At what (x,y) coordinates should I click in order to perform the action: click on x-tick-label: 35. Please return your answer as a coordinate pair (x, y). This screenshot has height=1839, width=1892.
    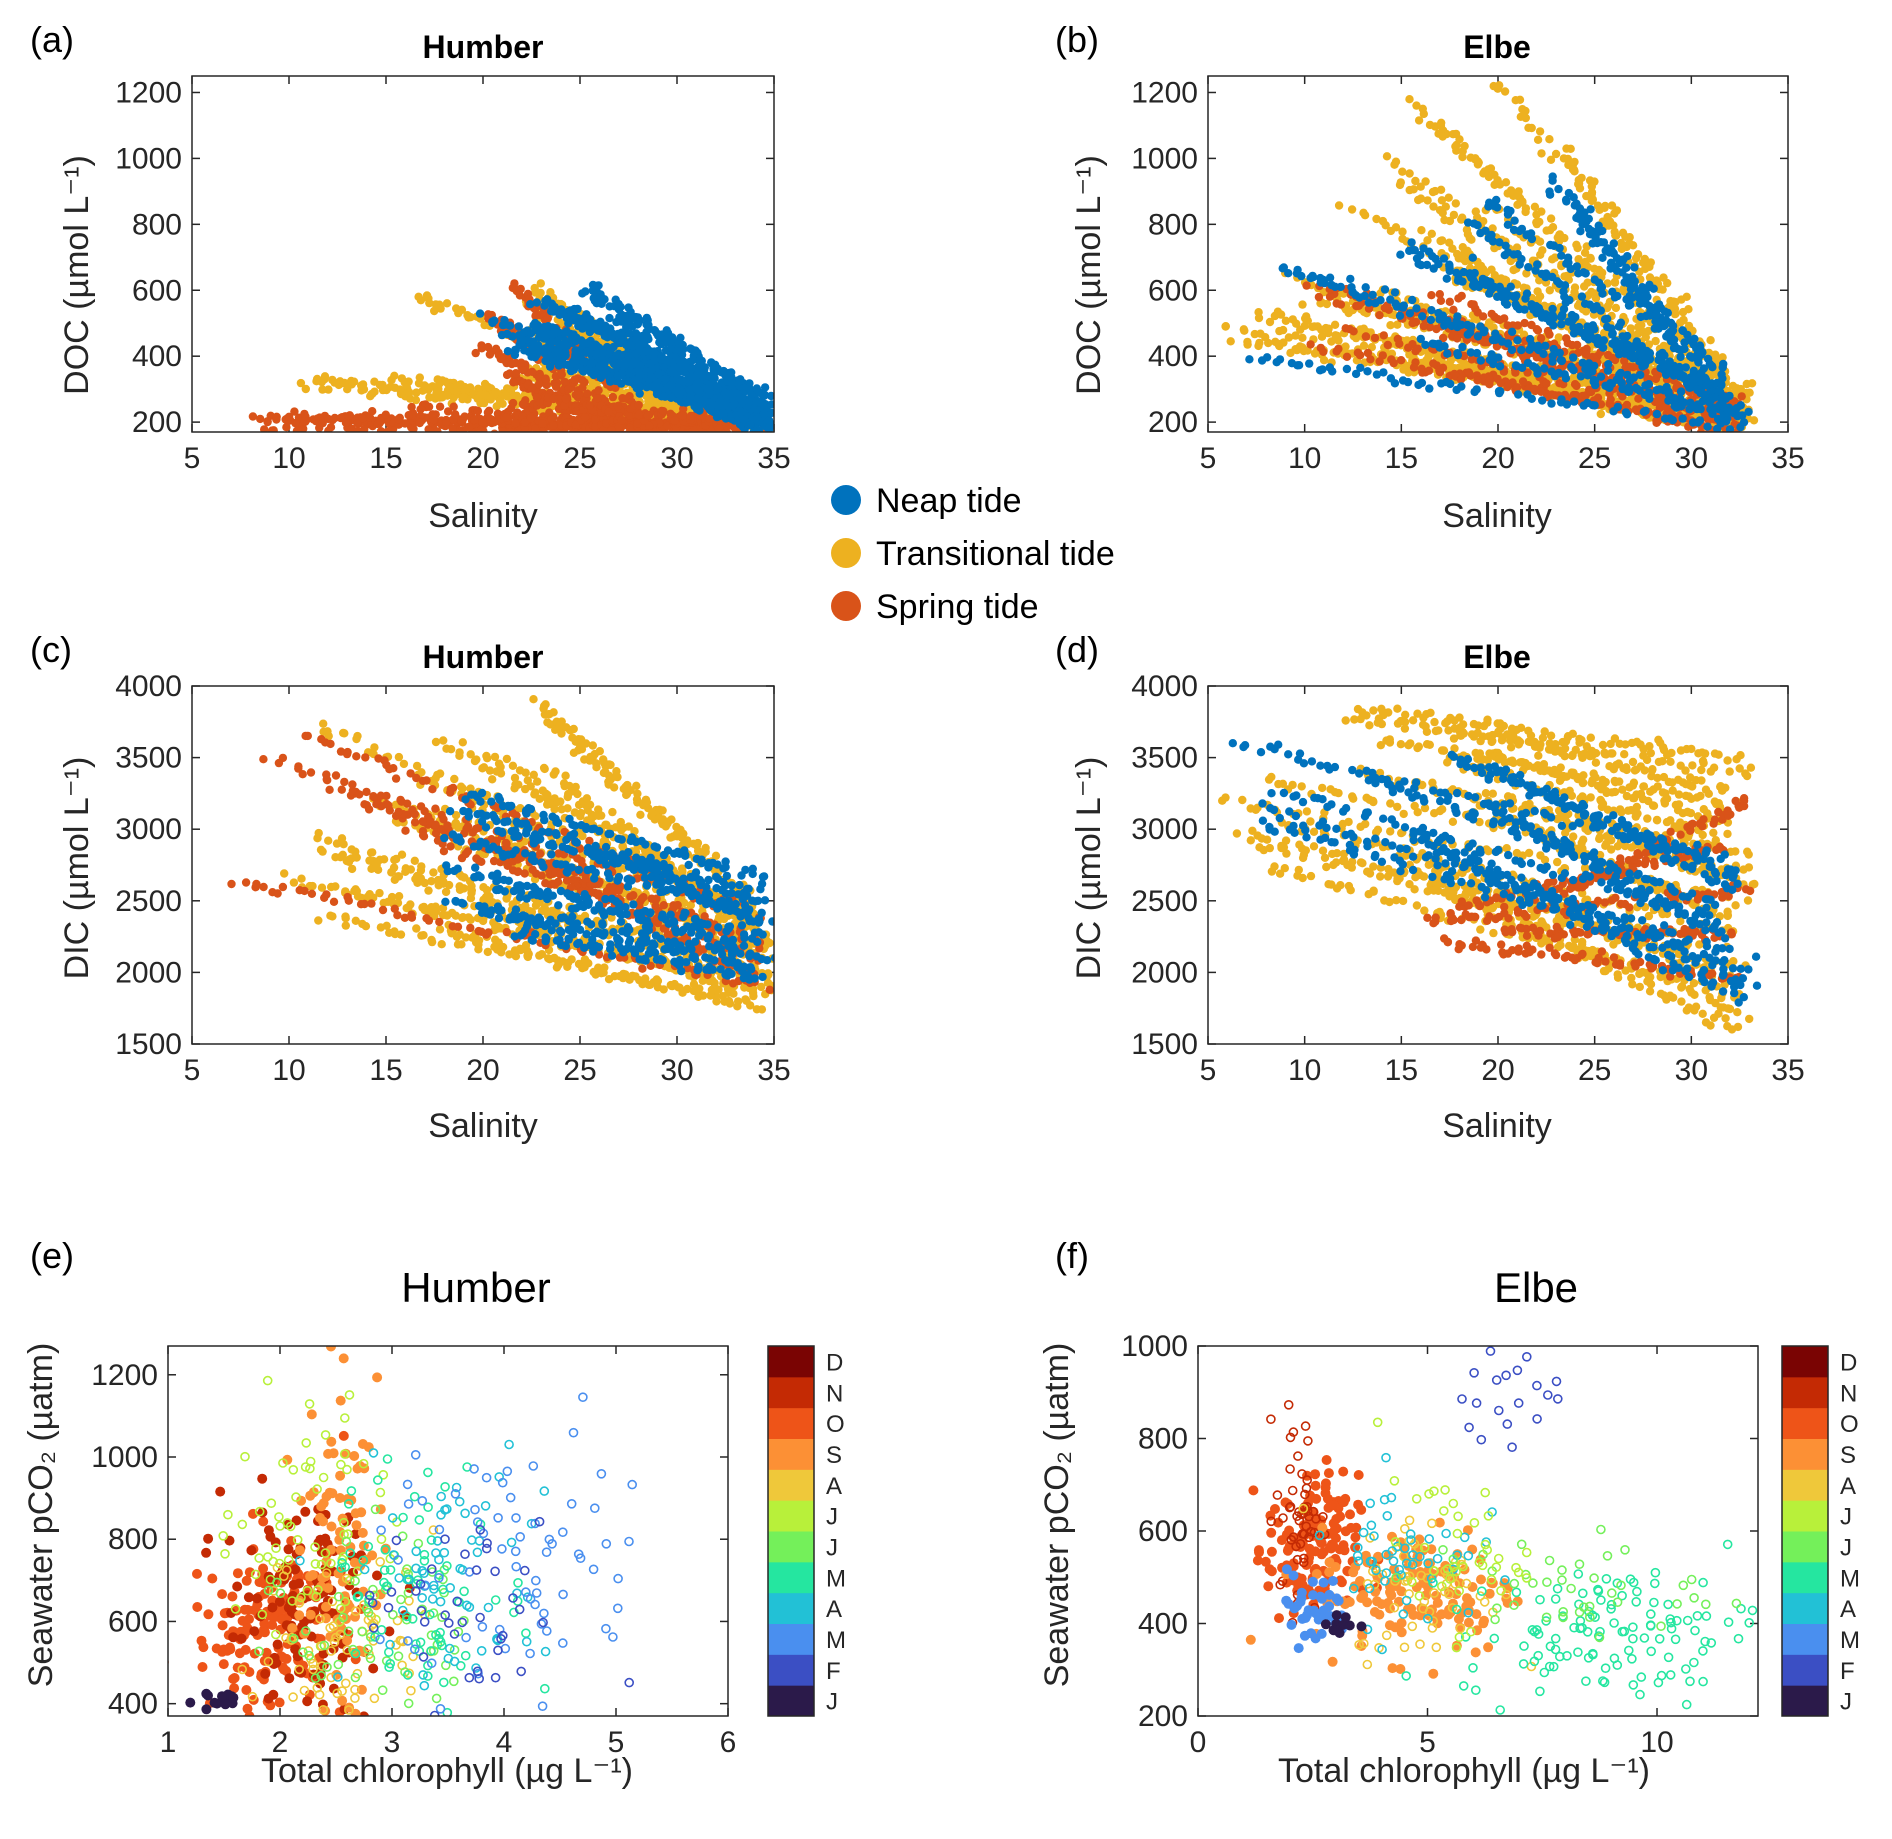
    Looking at the image, I should click on (773, 458).